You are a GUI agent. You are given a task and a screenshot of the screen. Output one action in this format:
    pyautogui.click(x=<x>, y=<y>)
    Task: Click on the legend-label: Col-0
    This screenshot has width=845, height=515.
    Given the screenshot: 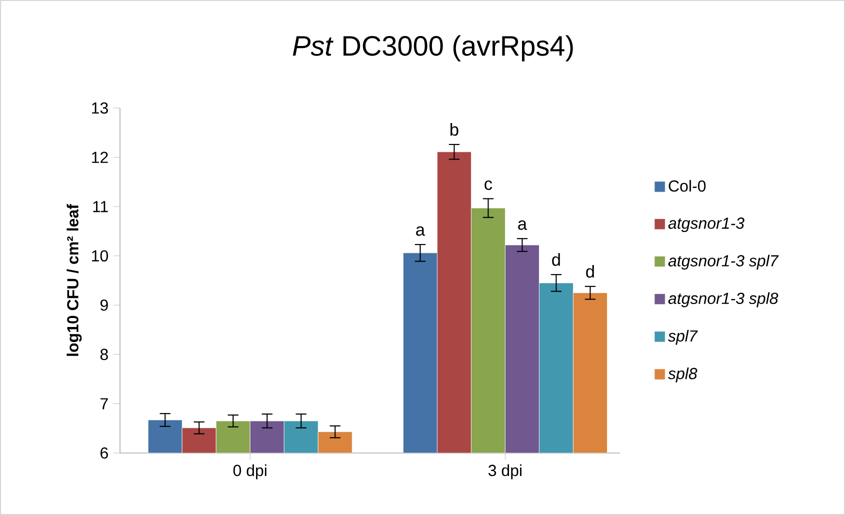 What is the action you would take?
    pyautogui.click(x=687, y=186)
    